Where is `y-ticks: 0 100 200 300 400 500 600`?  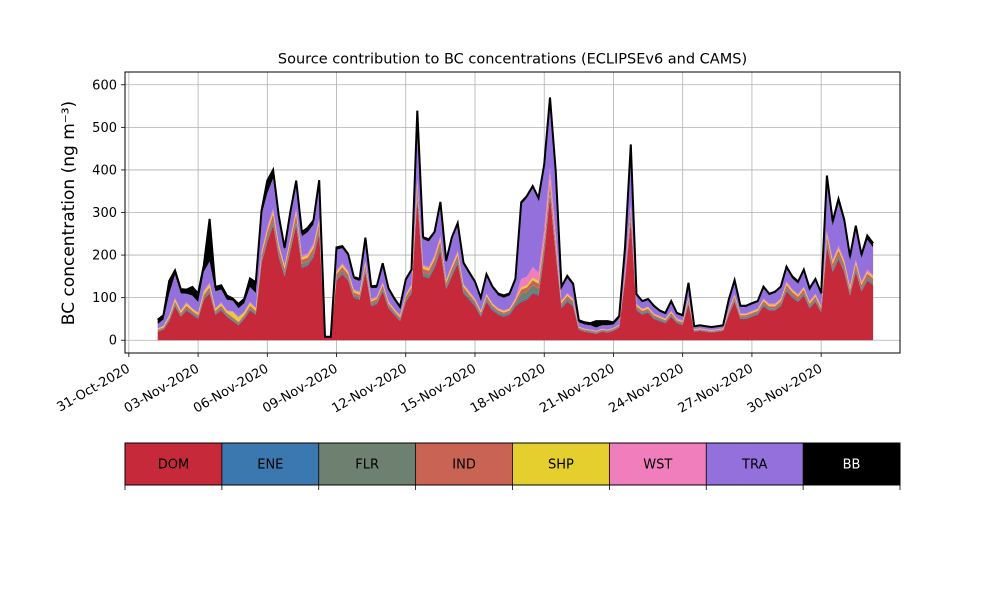
y-ticks: 0 100 200 300 400 500 600 is located at coordinates (108, 213).